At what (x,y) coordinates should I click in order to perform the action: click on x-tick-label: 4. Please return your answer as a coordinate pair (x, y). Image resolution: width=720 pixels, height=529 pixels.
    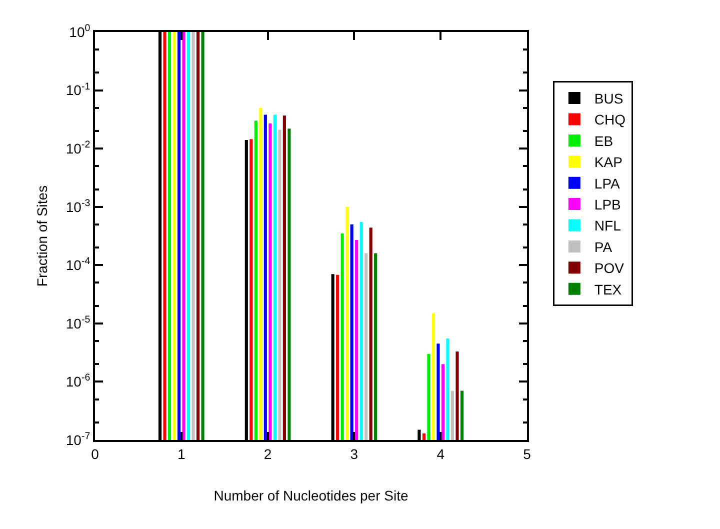
    Looking at the image, I should click on (440, 454).